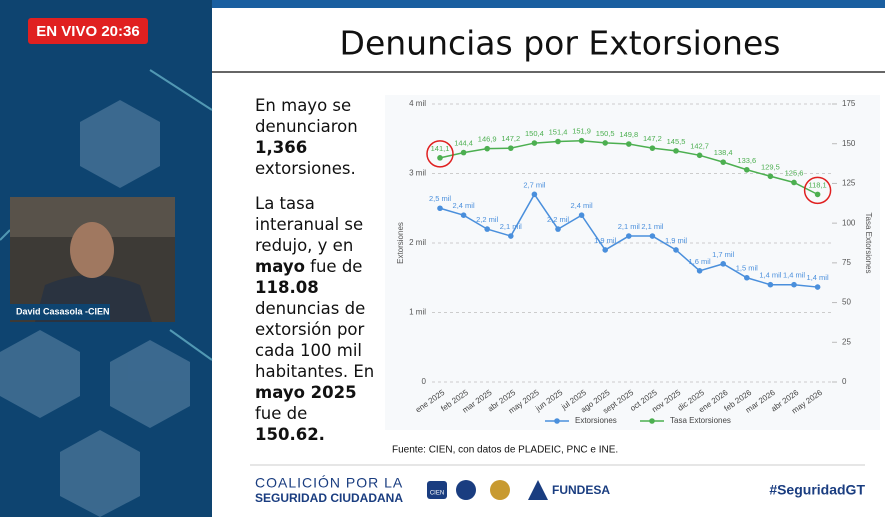 The image size is (885, 517). What do you see at coordinates (700, 261) in the screenshot?
I see `value-label: 1,6 mil` at bounding box center [700, 261].